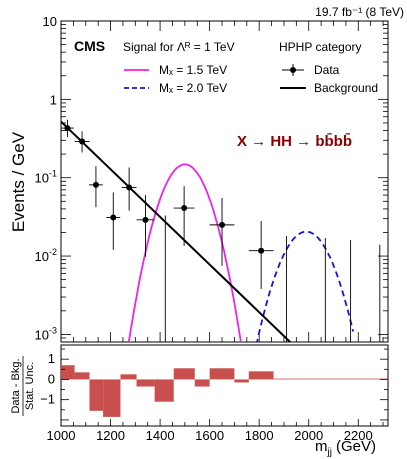 This screenshot has width=407, height=459. I want to click on process-label: X → HH → bb̄bb̄, so click(294, 141).